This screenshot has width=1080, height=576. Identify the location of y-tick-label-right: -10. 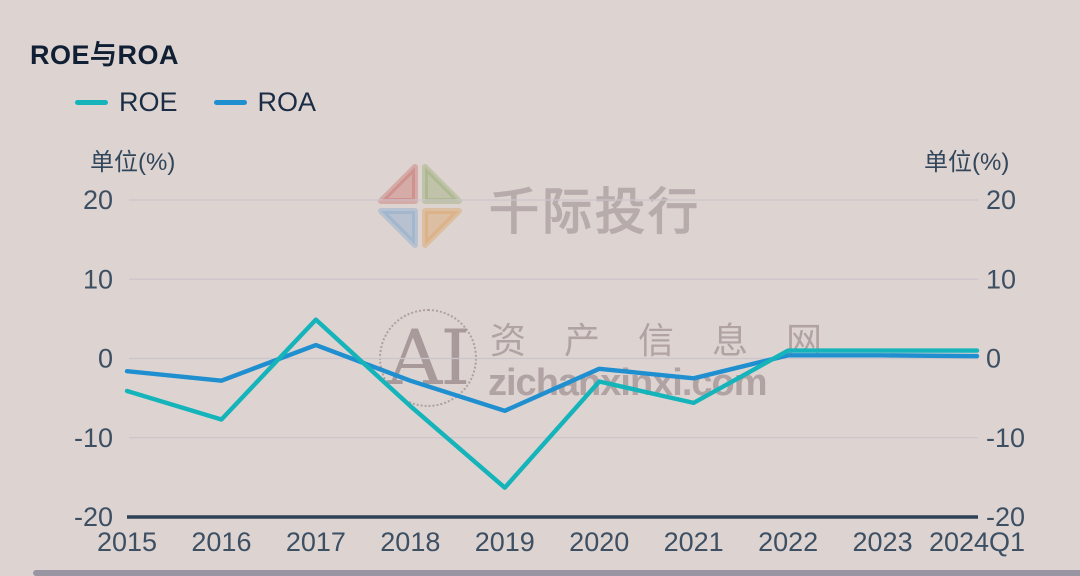
(1005, 438).